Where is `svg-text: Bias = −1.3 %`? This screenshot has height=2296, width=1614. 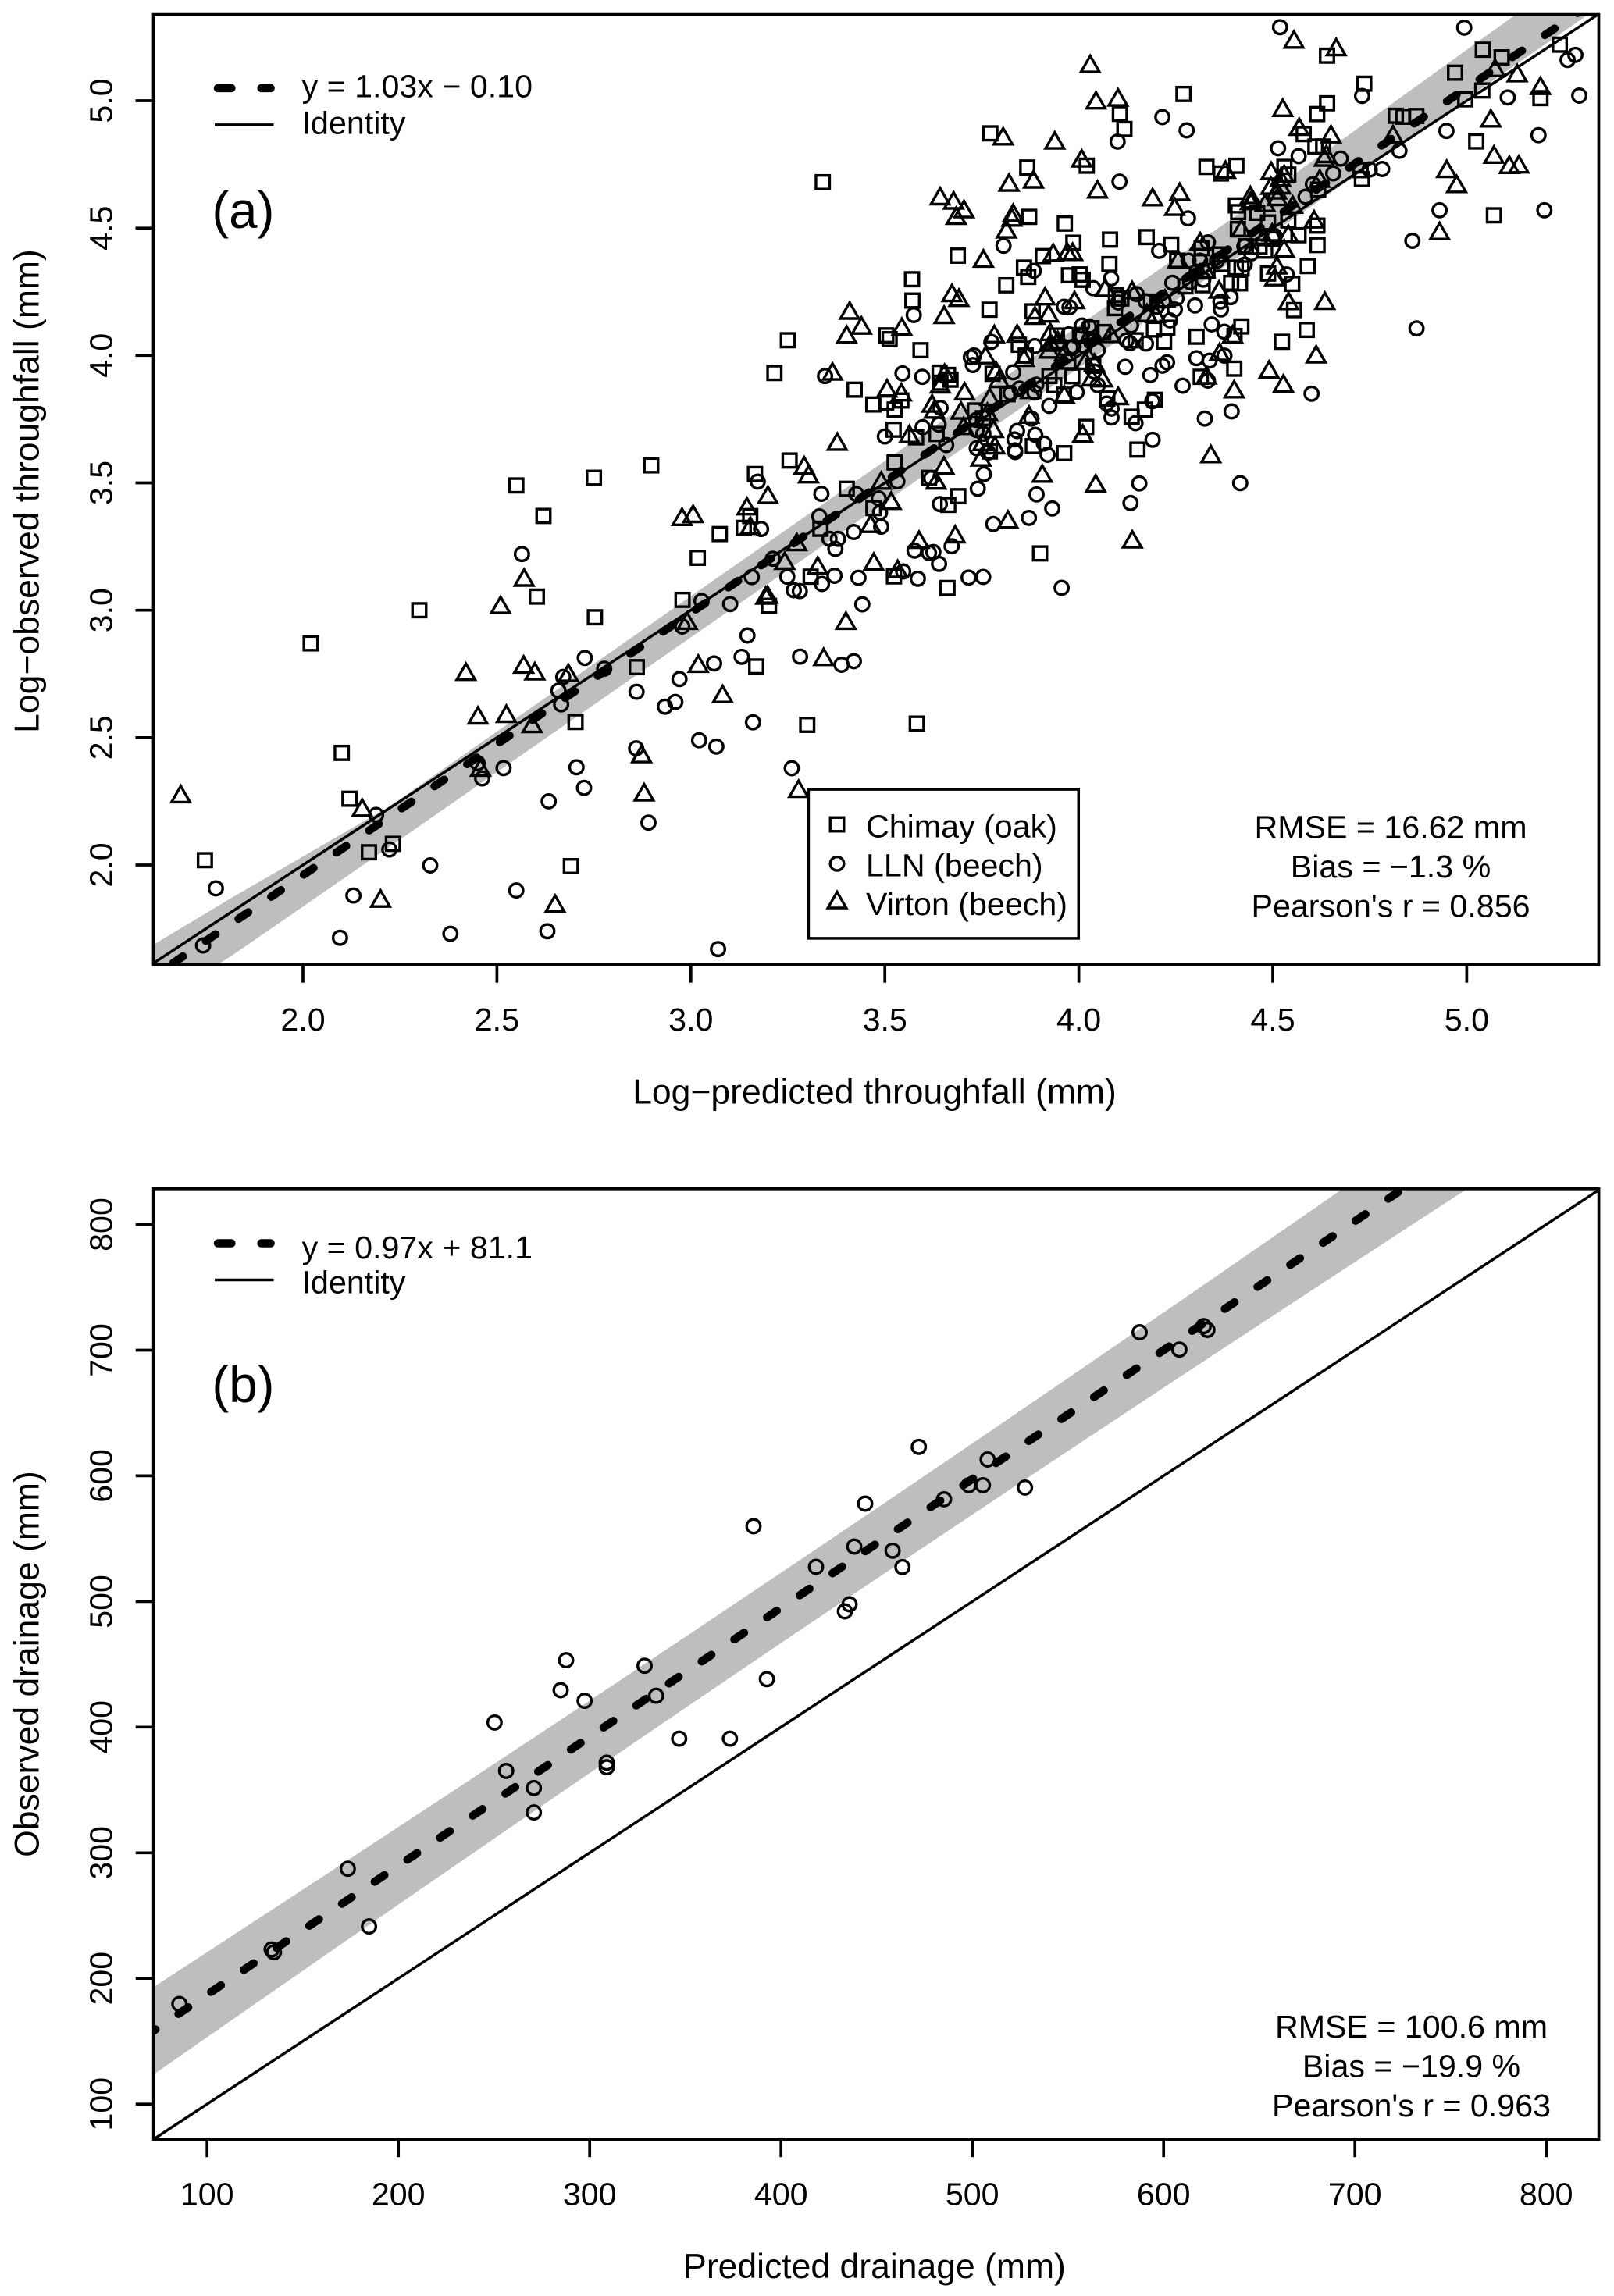 svg-text: Bias = −1.3 % is located at coordinates (1391, 867).